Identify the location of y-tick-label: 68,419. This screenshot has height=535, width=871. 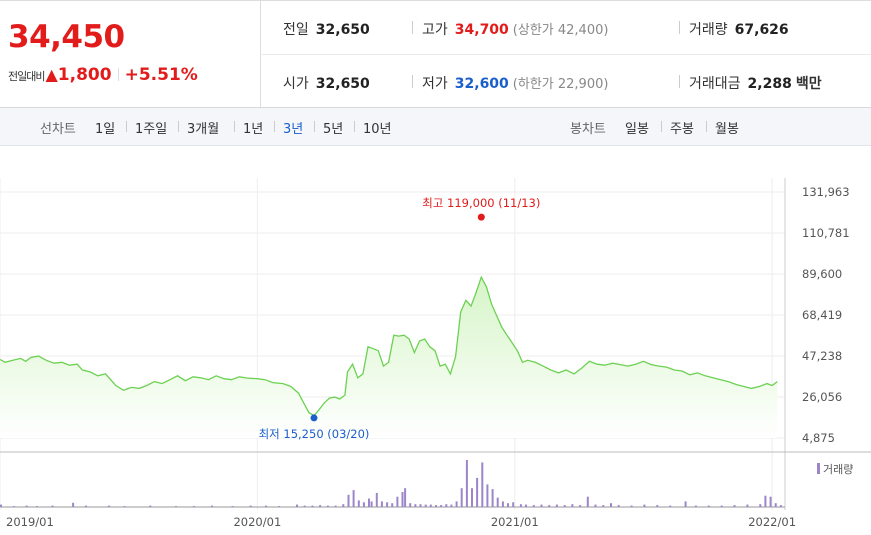
(822, 315).